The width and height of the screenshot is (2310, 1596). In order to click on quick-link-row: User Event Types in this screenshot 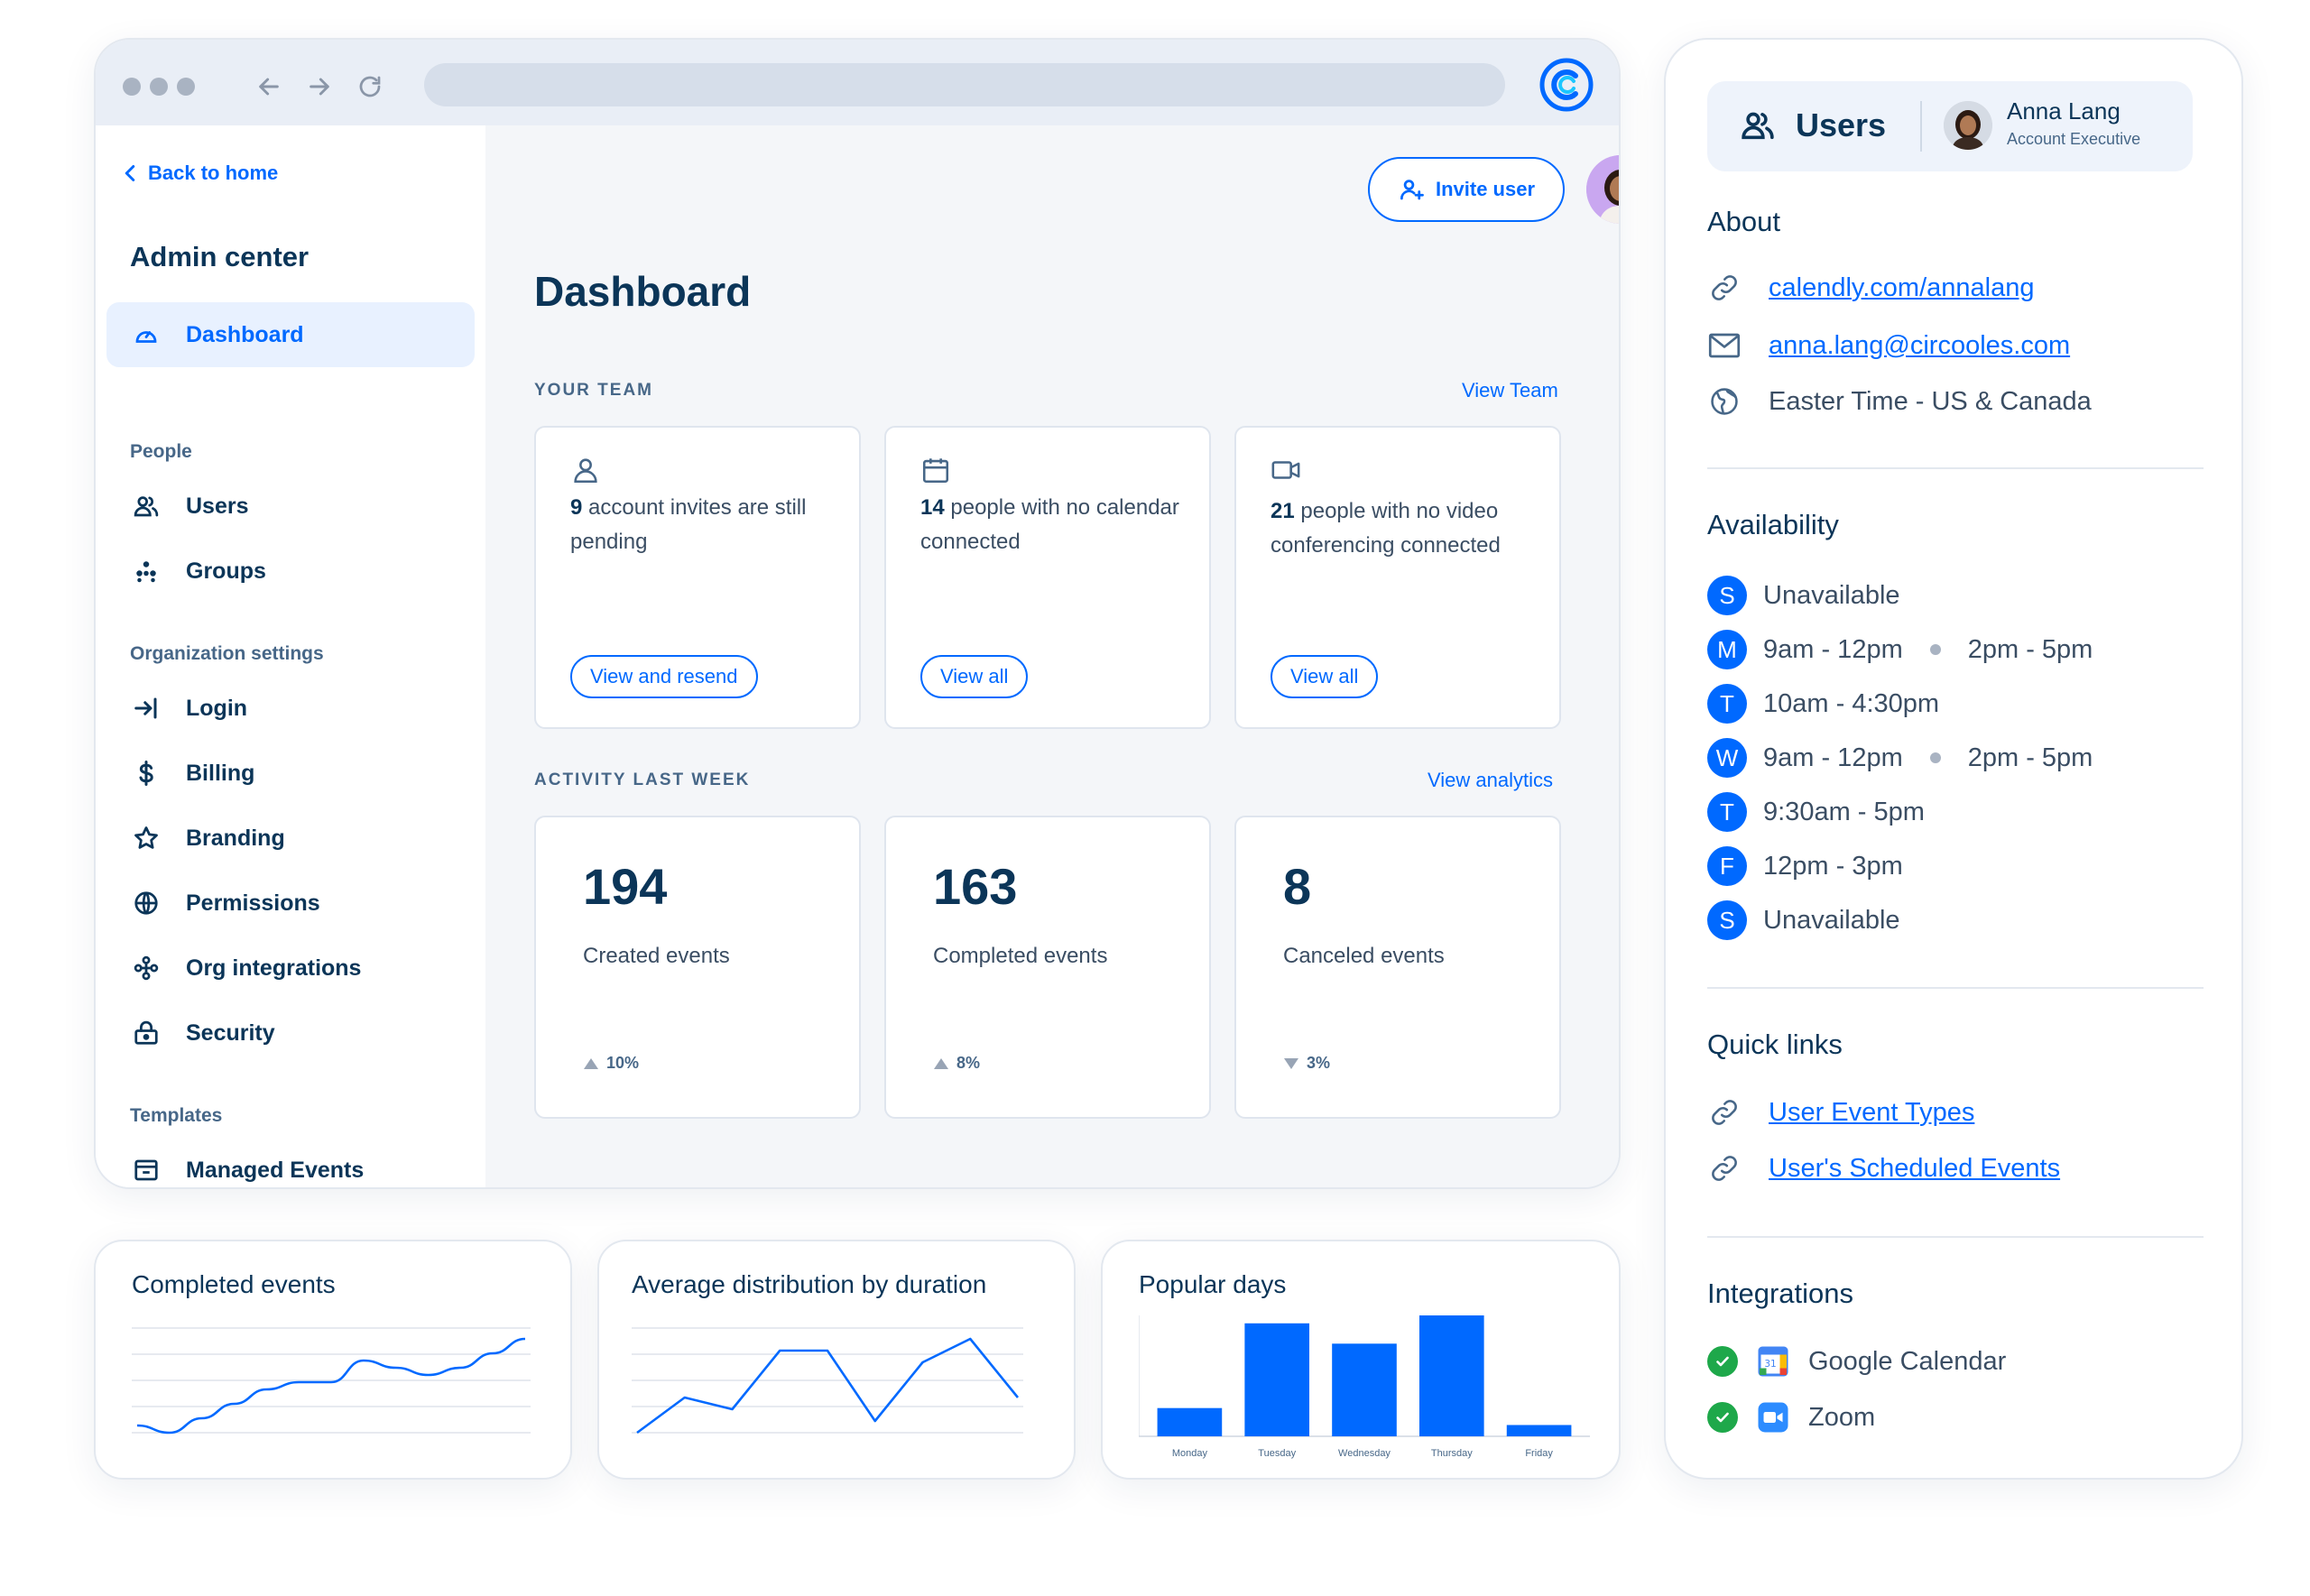, I will do `click(1840, 1112)`.